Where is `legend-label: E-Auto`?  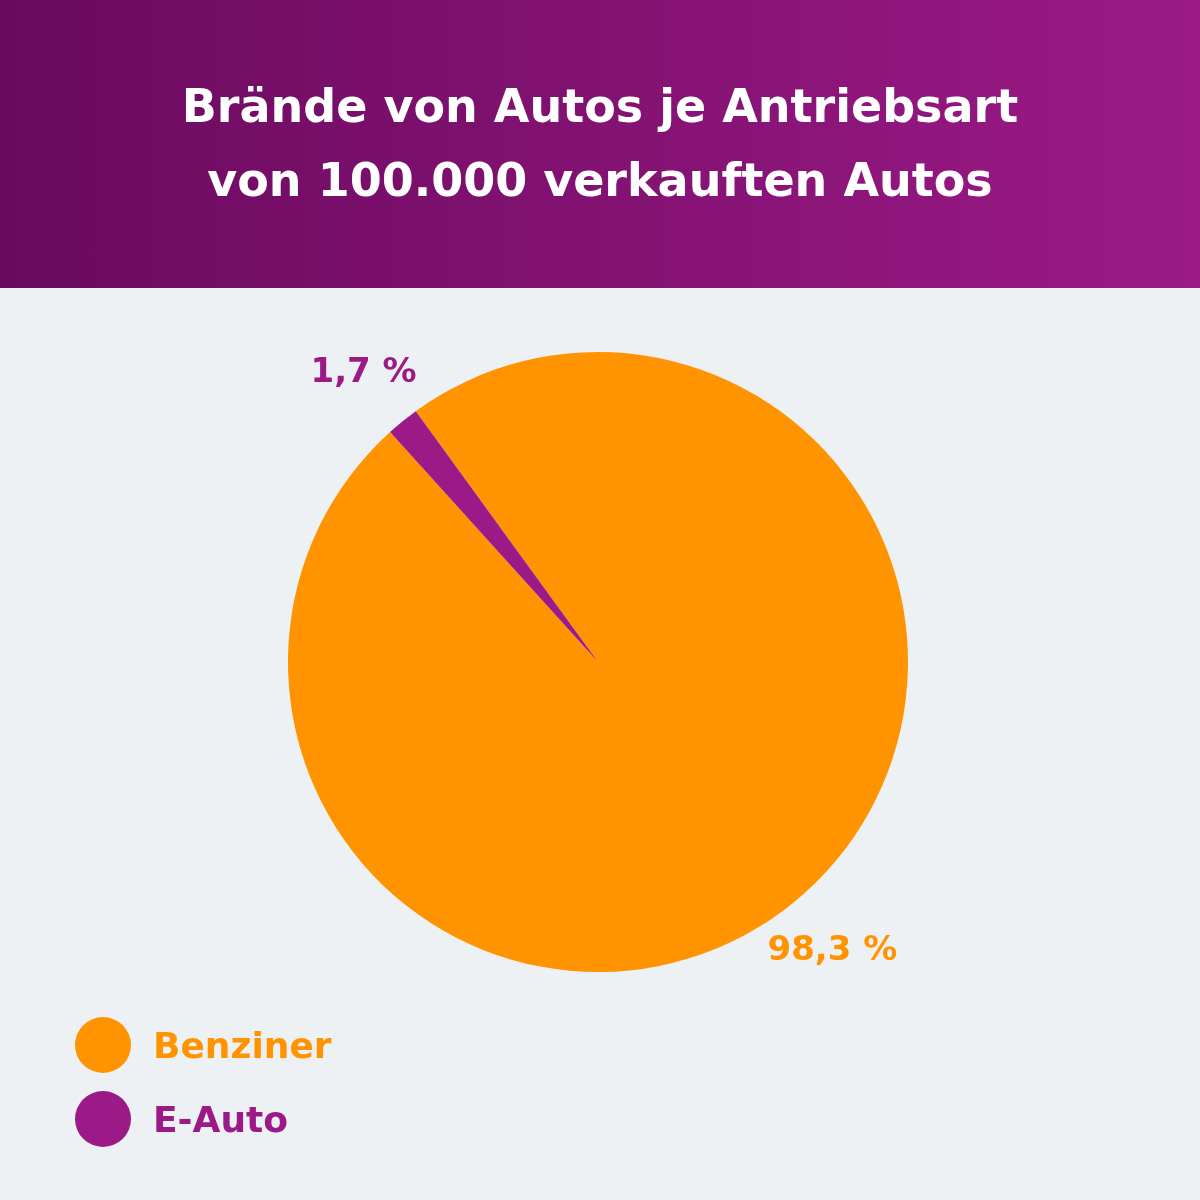
legend-label: E-Auto is located at coordinates (220, 1119).